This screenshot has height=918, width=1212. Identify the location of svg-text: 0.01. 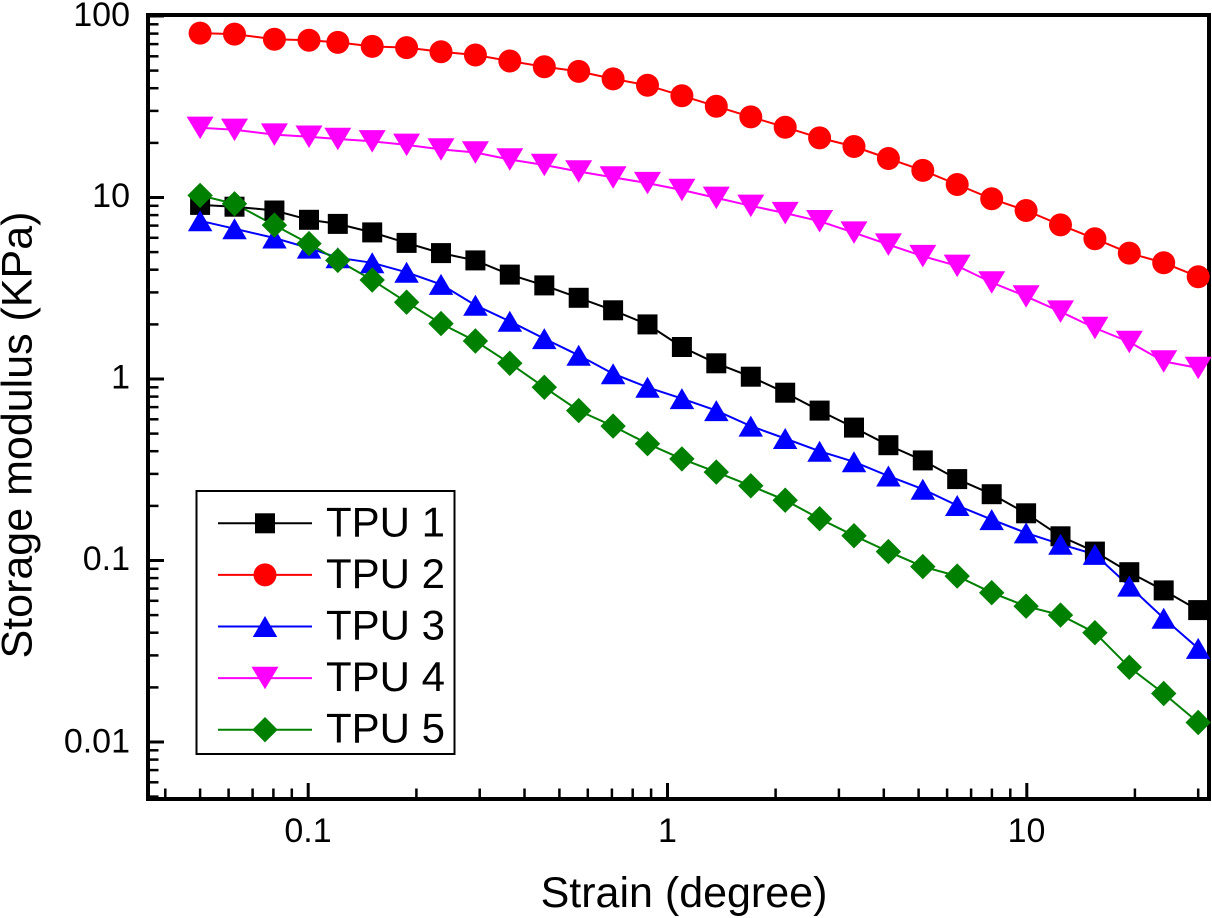
(97, 742).